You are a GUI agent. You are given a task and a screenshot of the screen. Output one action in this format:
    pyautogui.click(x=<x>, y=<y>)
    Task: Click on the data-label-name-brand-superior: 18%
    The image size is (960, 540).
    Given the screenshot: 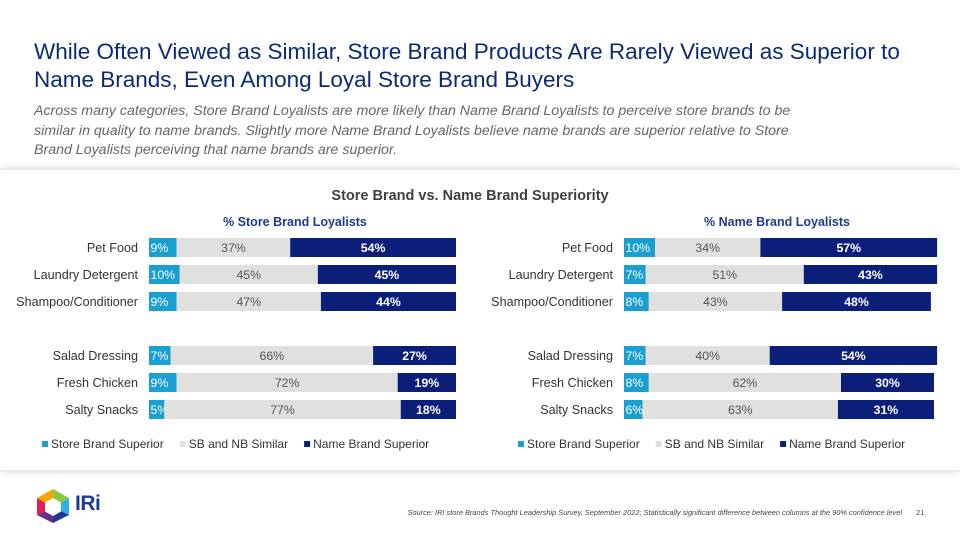 What is the action you would take?
    pyautogui.click(x=428, y=410)
    